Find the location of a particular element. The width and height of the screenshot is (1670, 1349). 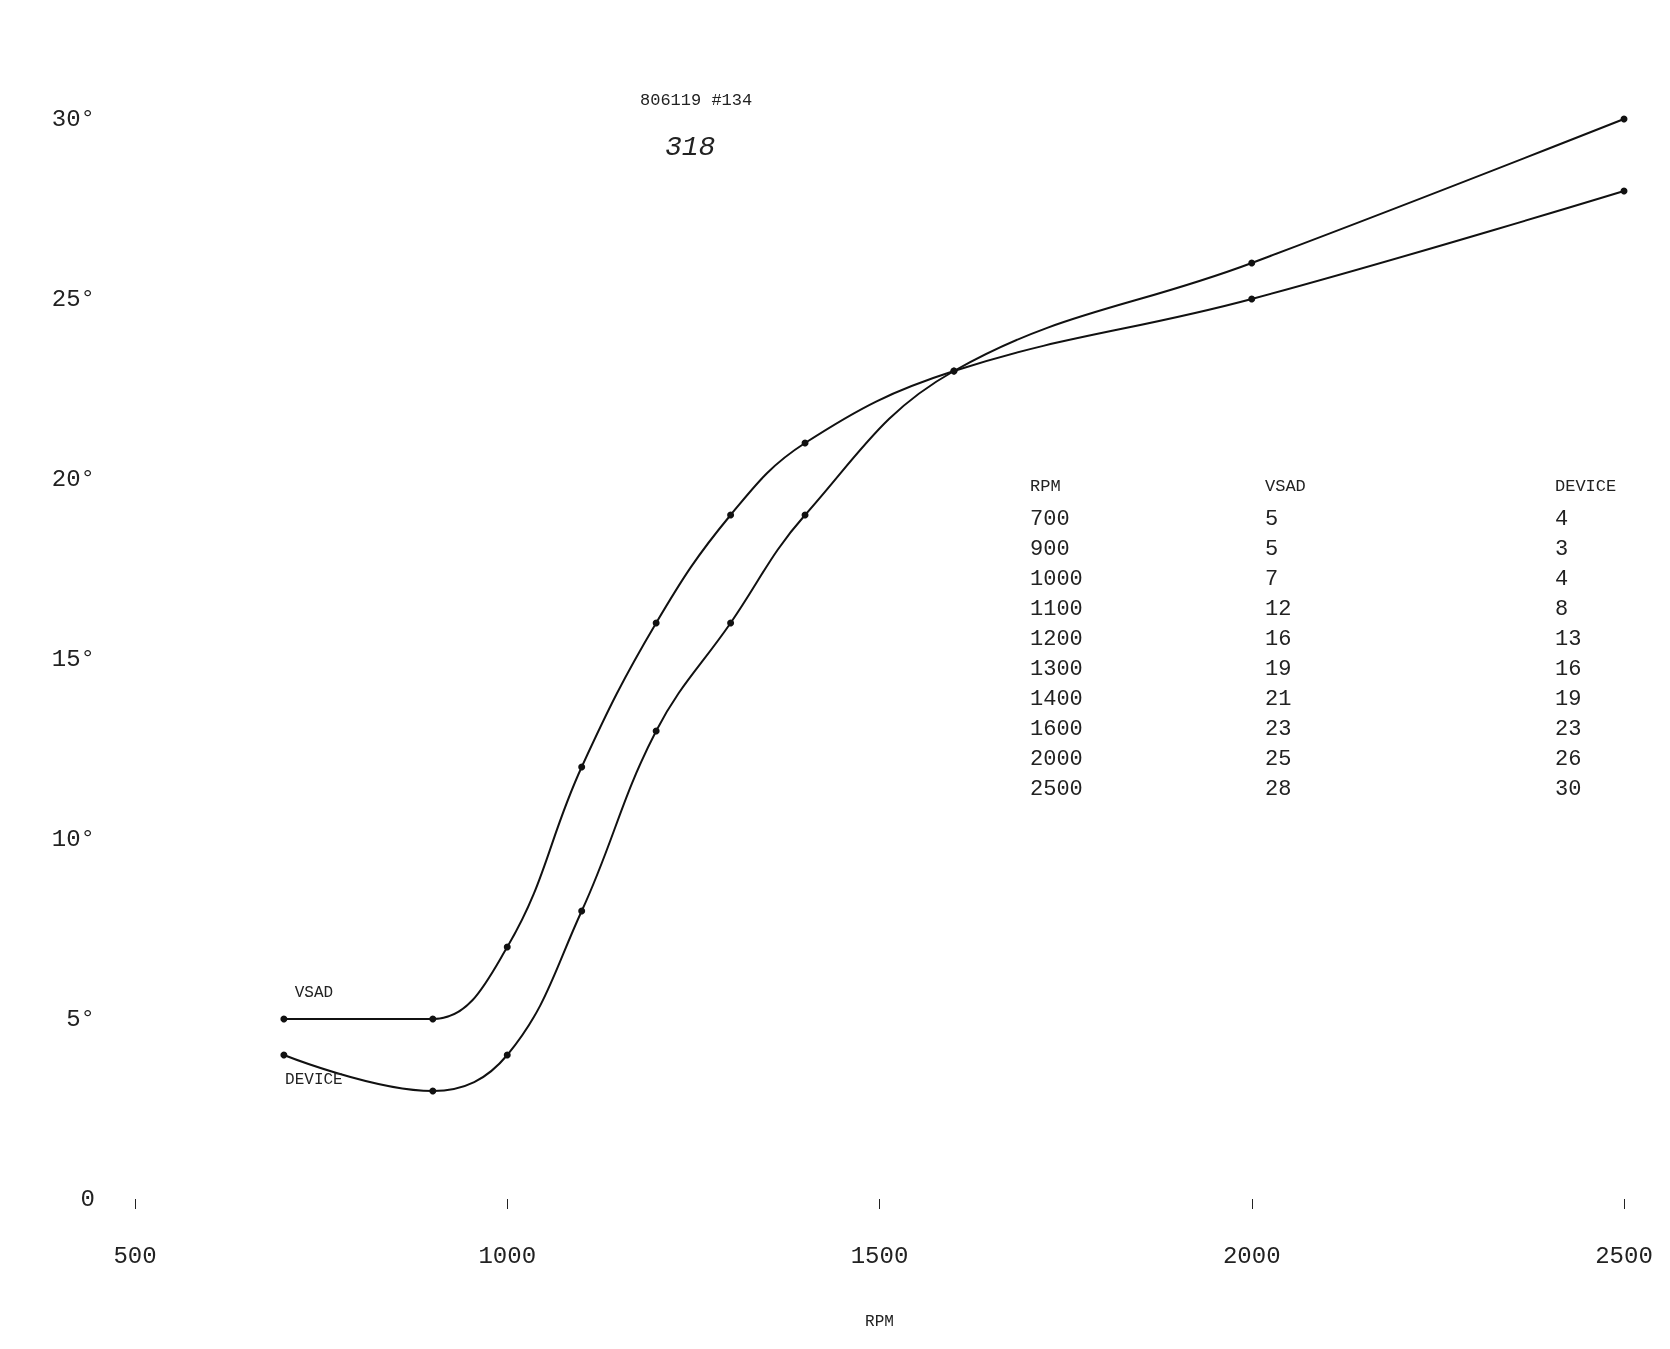

x-tick-label: 500 is located at coordinates (135, 1256).